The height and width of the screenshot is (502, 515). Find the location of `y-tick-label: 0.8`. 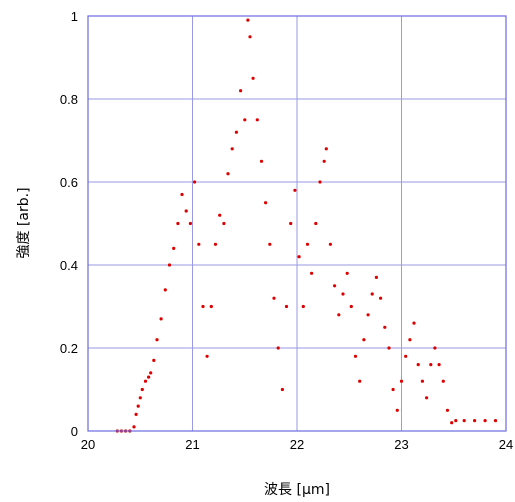

y-tick-label: 0.8 is located at coordinates (69, 99).